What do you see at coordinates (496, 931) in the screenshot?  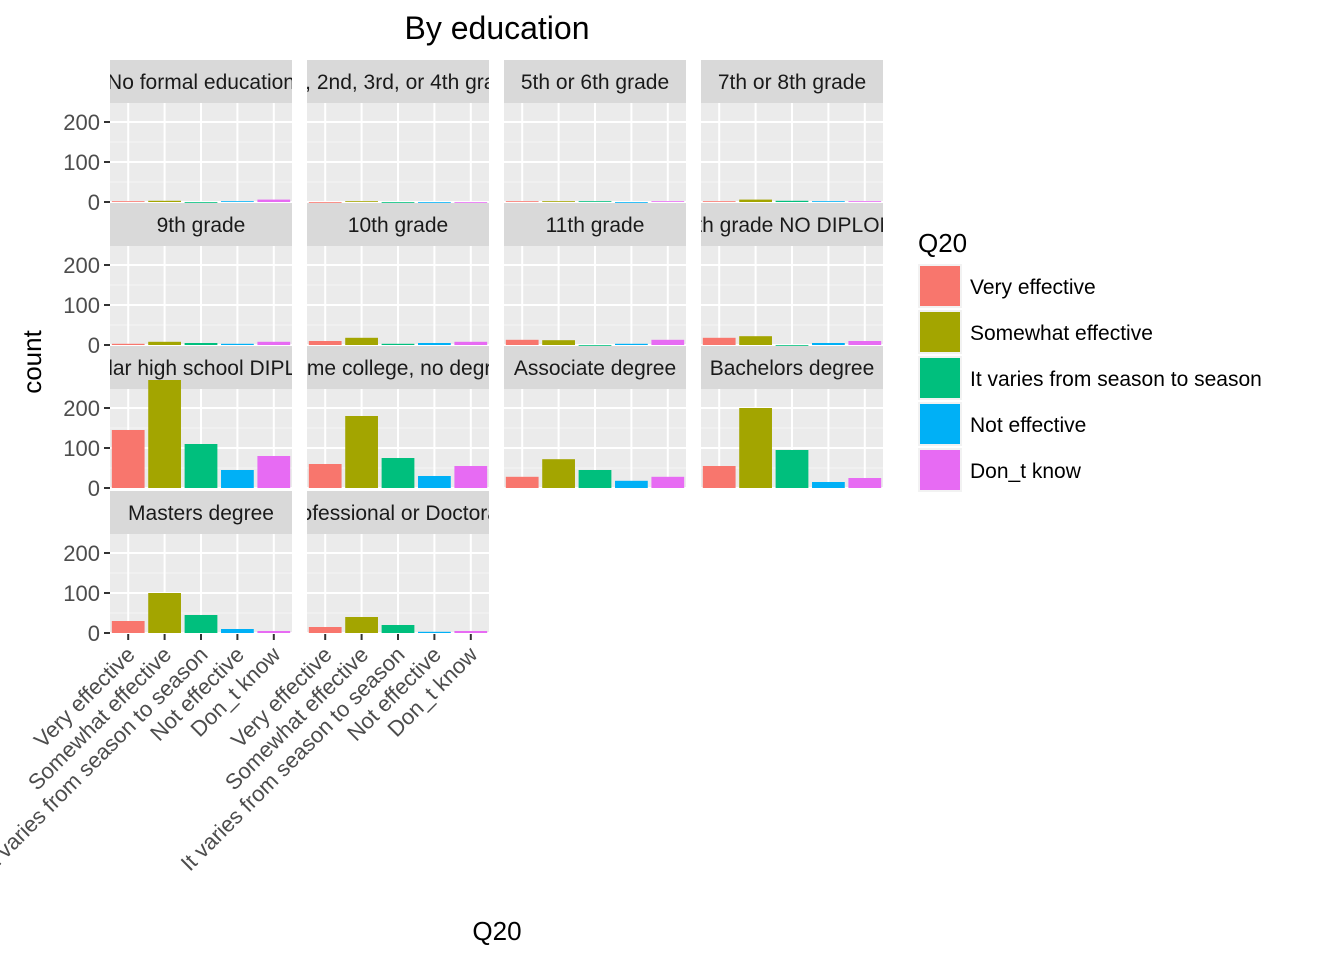 I see `x-axis-title: Q20` at bounding box center [496, 931].